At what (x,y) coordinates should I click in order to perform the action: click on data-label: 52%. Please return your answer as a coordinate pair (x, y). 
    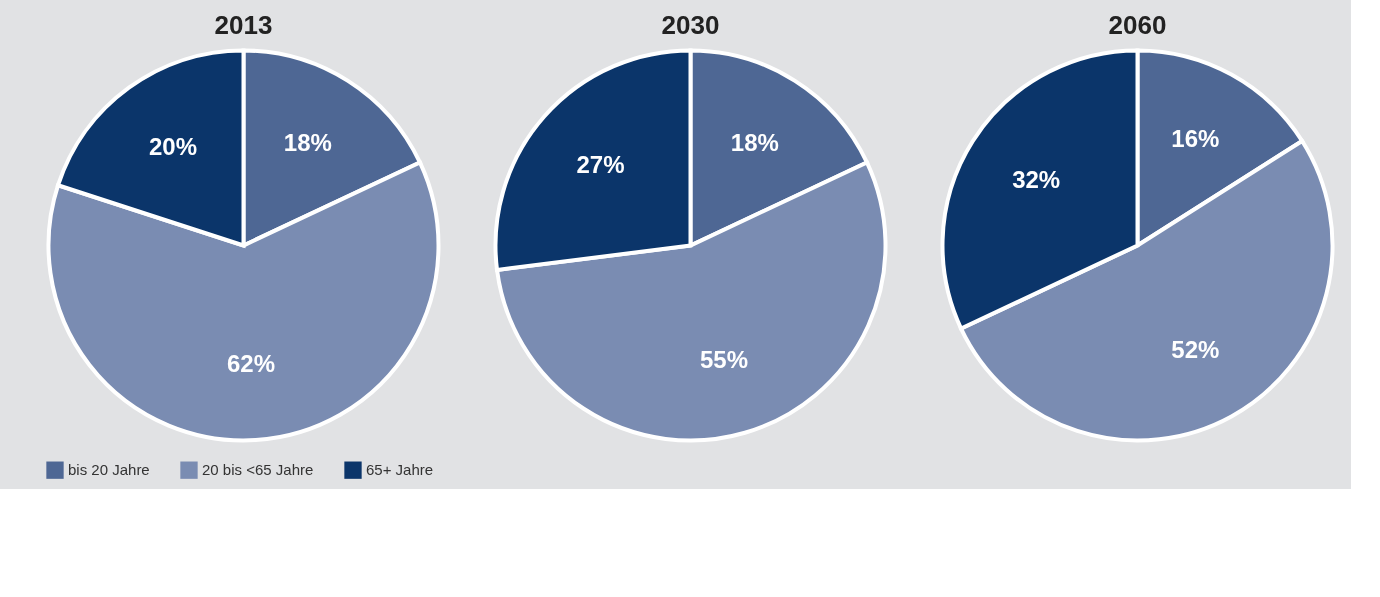
    Looking at the image, I should click on (1195, 349).